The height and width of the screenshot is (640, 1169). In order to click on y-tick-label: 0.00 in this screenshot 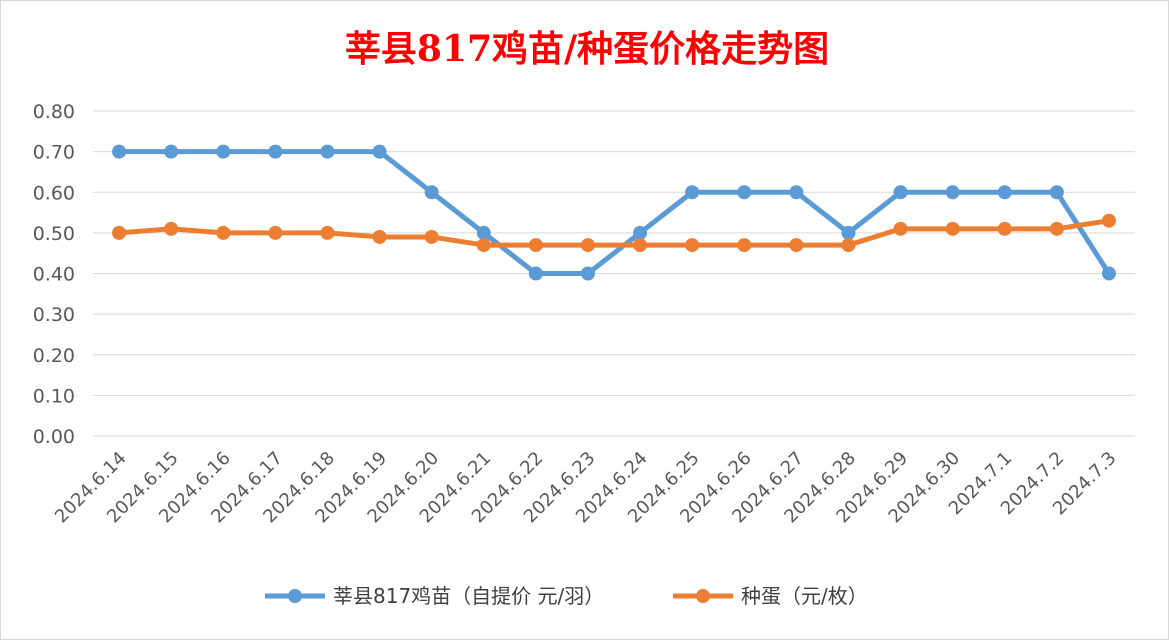, I will do `click(54, 437)`.